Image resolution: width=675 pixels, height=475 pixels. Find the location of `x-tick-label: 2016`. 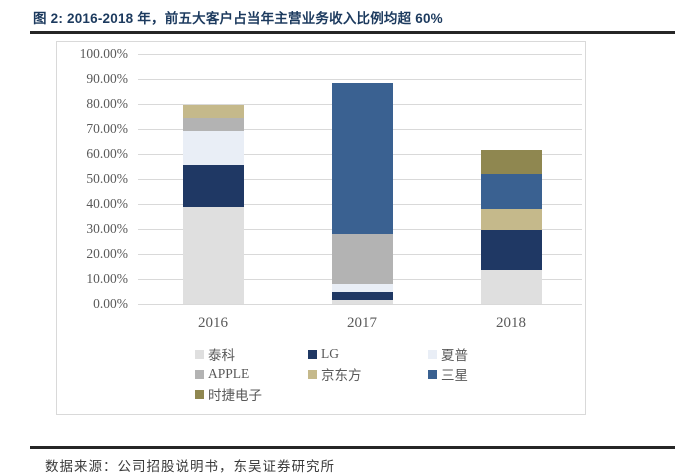

x-tick-label: 2016 is located at coordinates (213, 323).